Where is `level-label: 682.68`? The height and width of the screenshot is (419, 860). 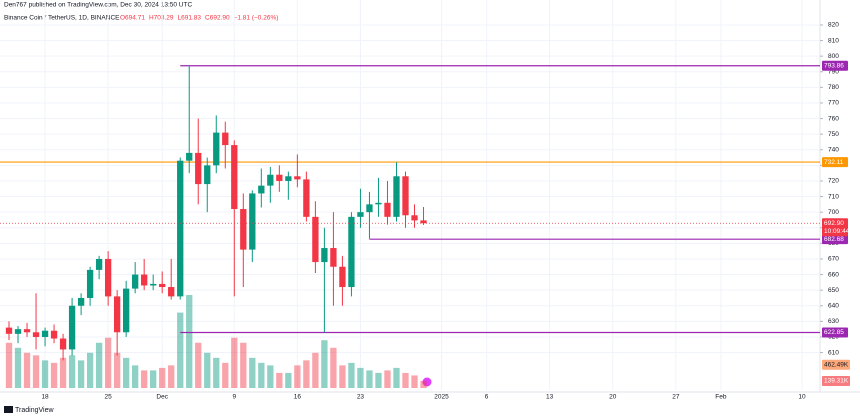 level-label: 682.68 is located at coordinates (834, 239).